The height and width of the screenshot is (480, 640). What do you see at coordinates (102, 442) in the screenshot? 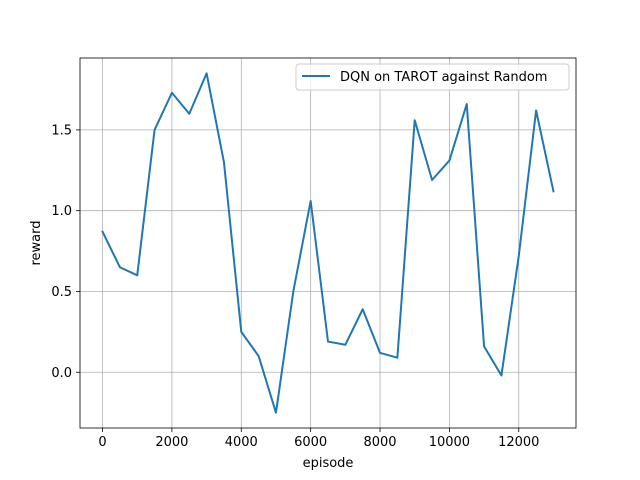
I see `x-tick-label: 0` at bounding box center [102, 442].